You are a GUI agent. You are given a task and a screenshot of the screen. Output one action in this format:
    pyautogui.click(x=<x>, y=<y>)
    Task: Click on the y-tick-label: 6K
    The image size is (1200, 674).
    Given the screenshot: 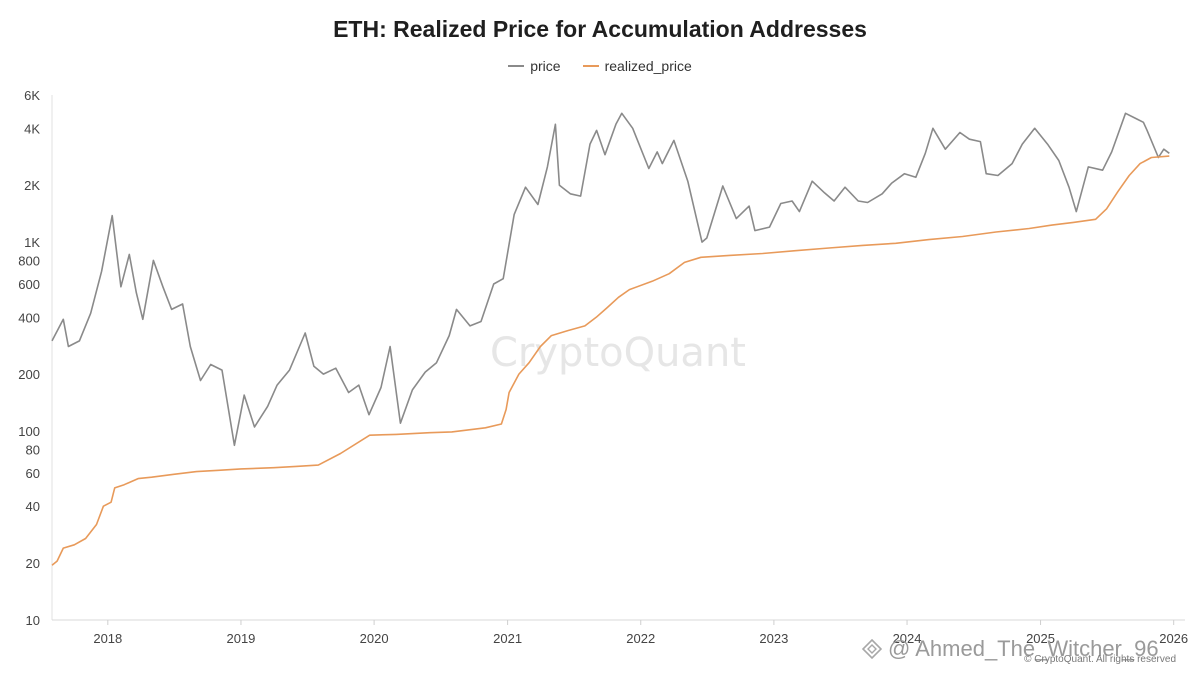 What is the action you would take?
    pyautogui.click(x=32, y=95)
    